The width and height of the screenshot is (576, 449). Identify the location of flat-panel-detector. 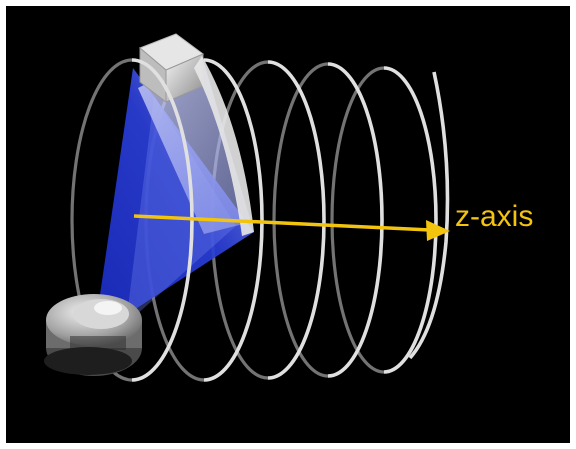
(196, 134).